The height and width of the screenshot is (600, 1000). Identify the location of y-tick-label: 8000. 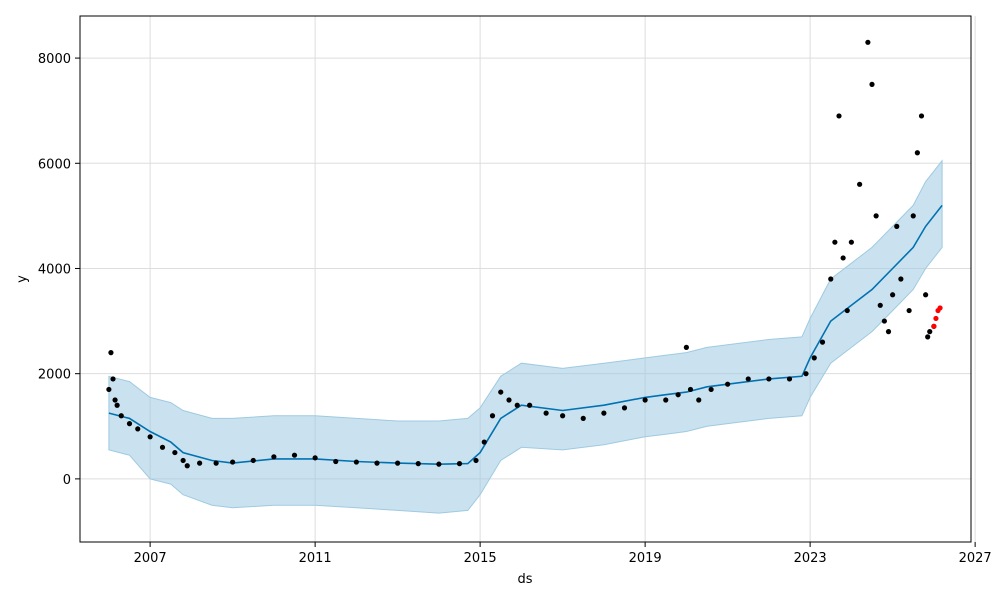
(54, 59).